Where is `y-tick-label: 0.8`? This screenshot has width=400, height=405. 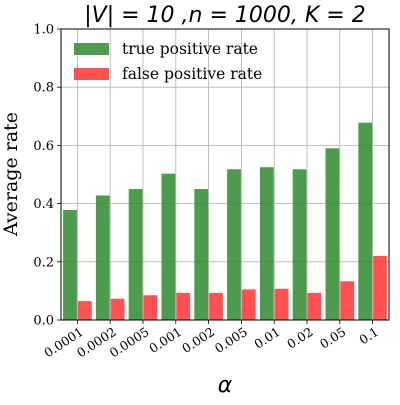
y-tick-label: 0.8 is located at coordinates (43, 88).